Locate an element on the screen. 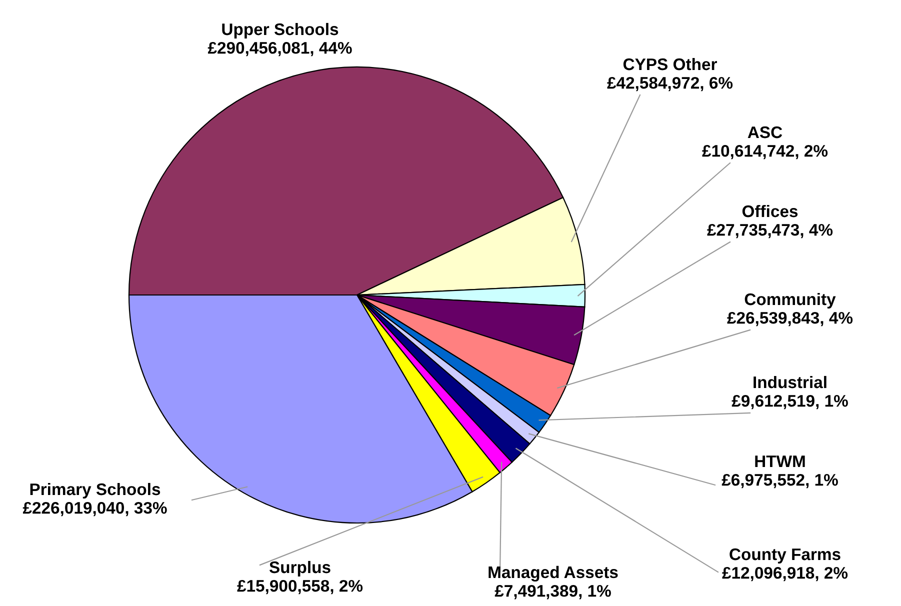 The width and height of the screenshot is (901, 606). data-label: £9,612,519, 1% is located at coordinates (790, 402).